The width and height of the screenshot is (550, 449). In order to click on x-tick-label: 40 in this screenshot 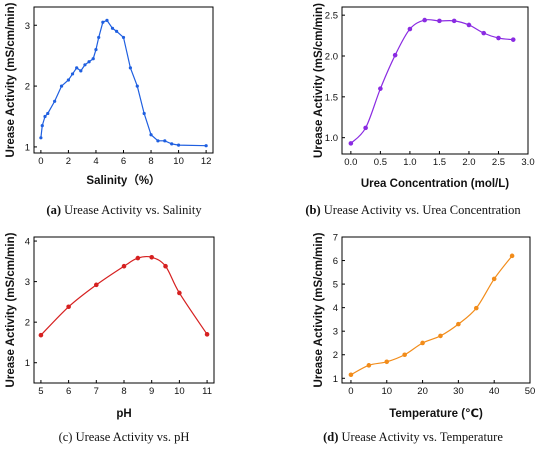, I will do `click(494, 391)`.